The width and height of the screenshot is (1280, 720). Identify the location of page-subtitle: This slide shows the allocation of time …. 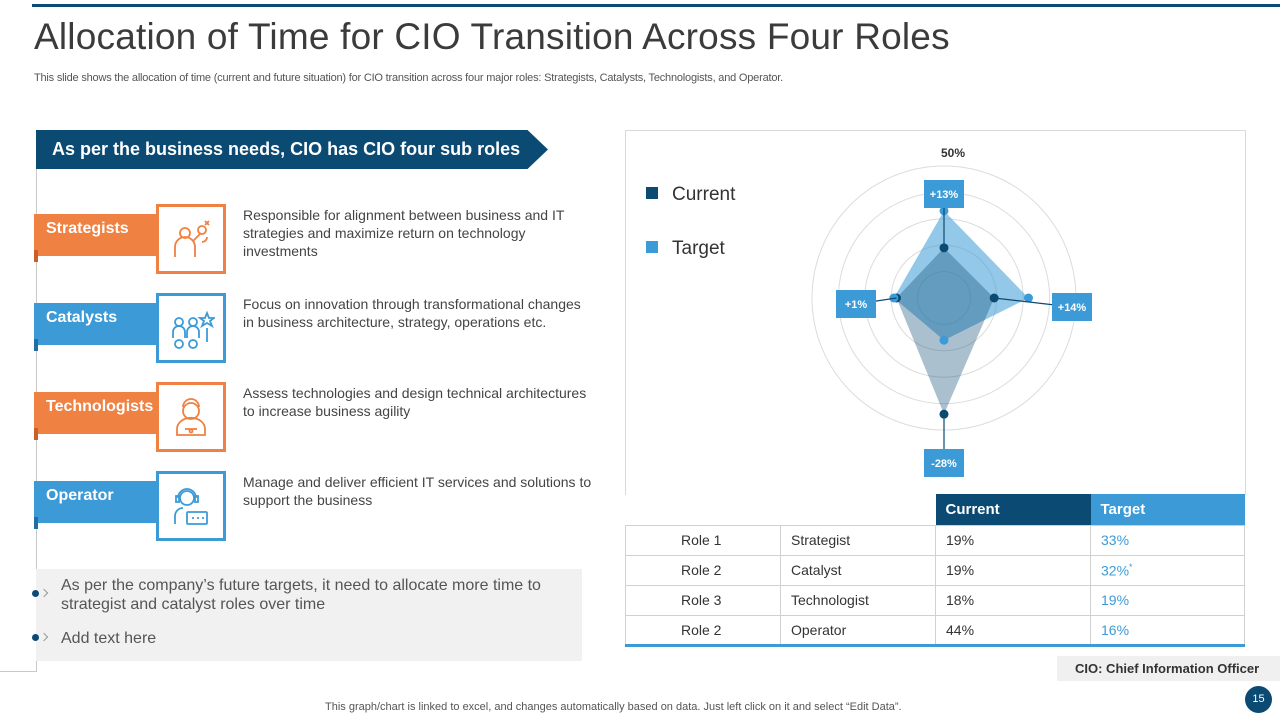
(408, 78).